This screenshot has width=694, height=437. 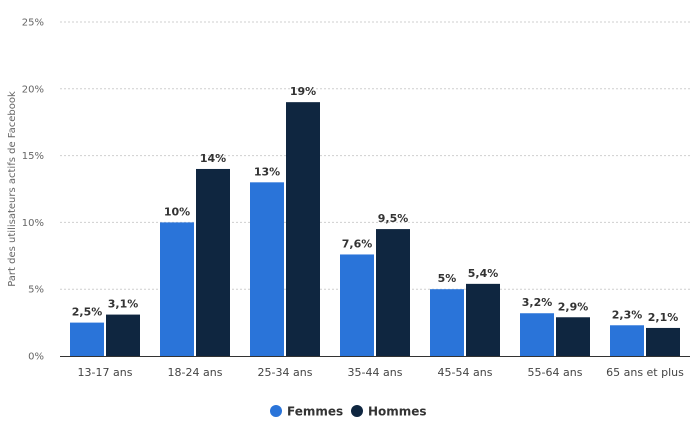 I want to click on legend-swatch-femmes, so click(x=276, y=411).